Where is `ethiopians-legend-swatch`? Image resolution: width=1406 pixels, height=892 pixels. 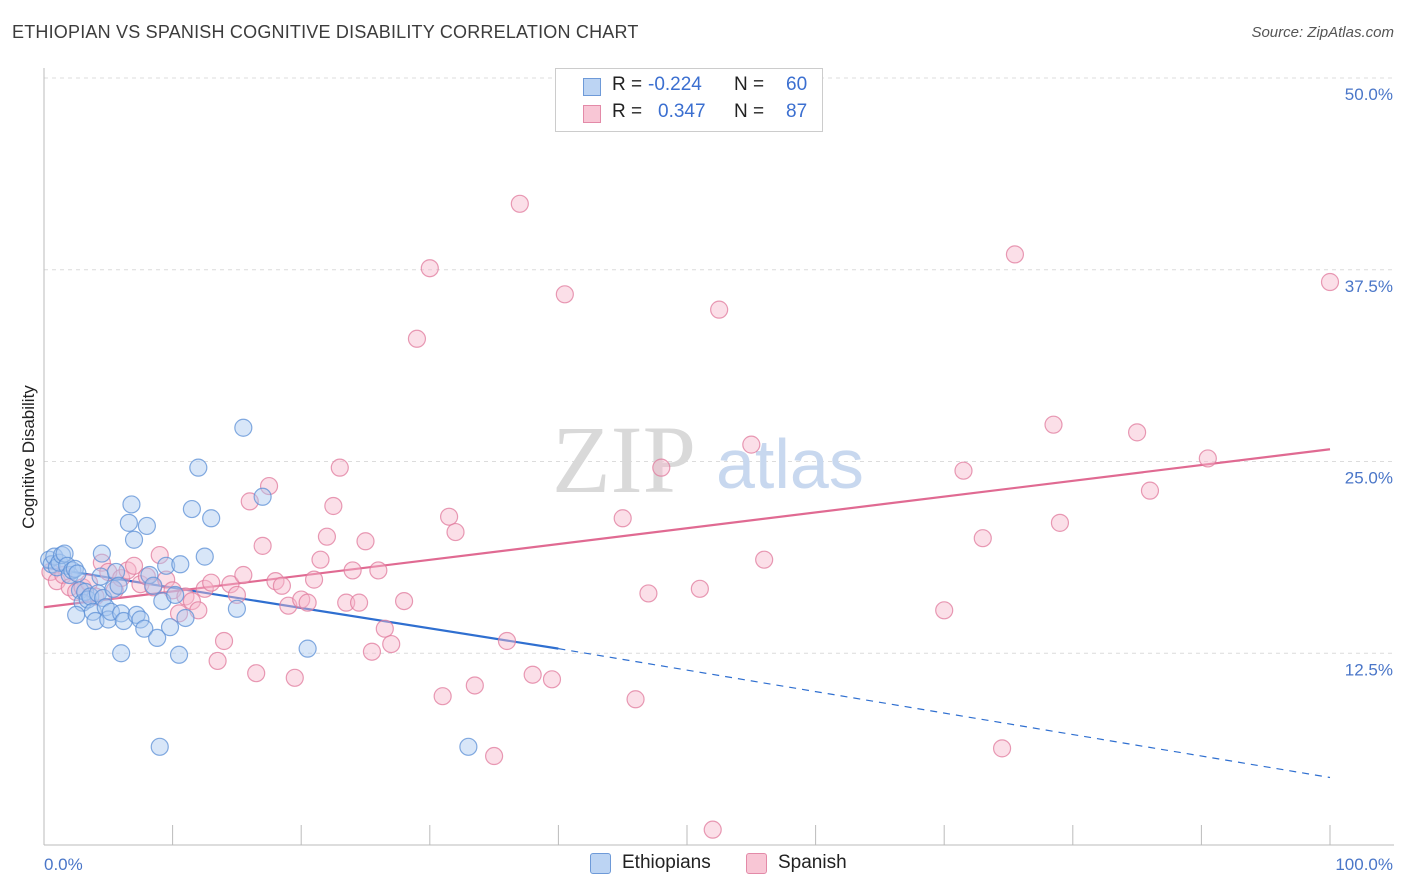 ethiopians-legend-swatch is located at coordinates (600, 863).